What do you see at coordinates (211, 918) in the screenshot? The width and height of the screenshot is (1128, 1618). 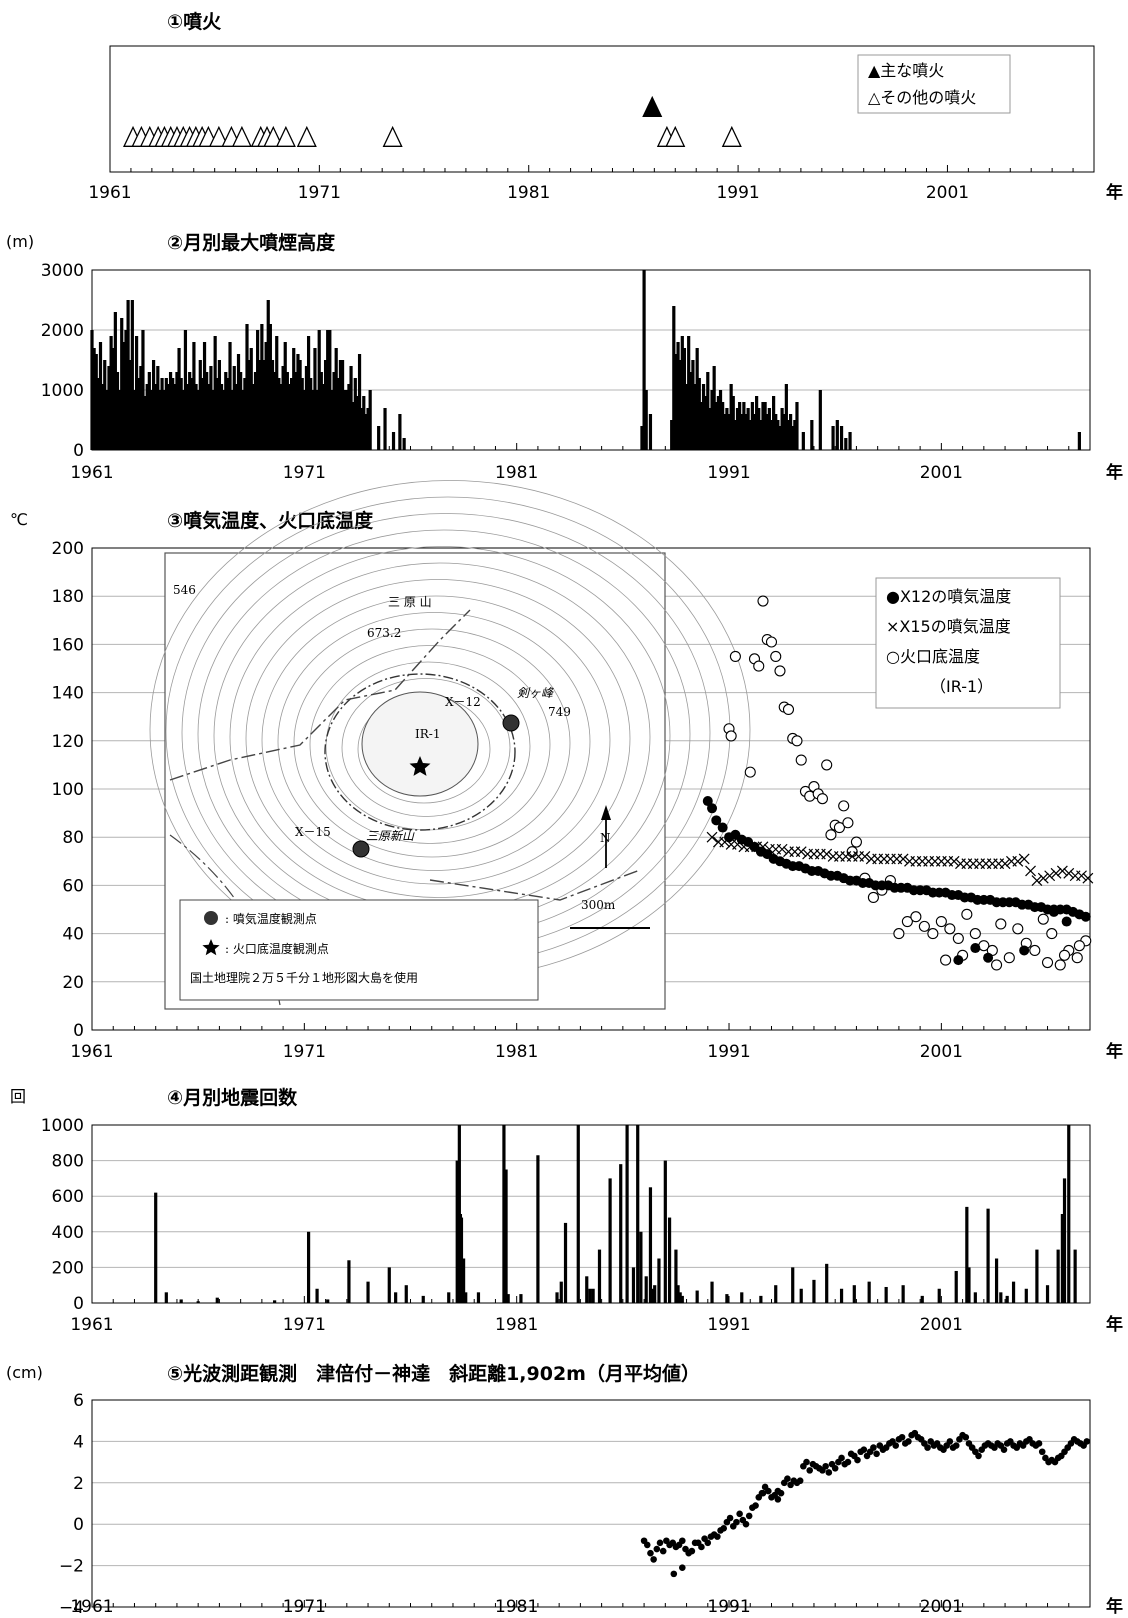 I see `legend-fumarole-icon` at bounding box center [211, 918].